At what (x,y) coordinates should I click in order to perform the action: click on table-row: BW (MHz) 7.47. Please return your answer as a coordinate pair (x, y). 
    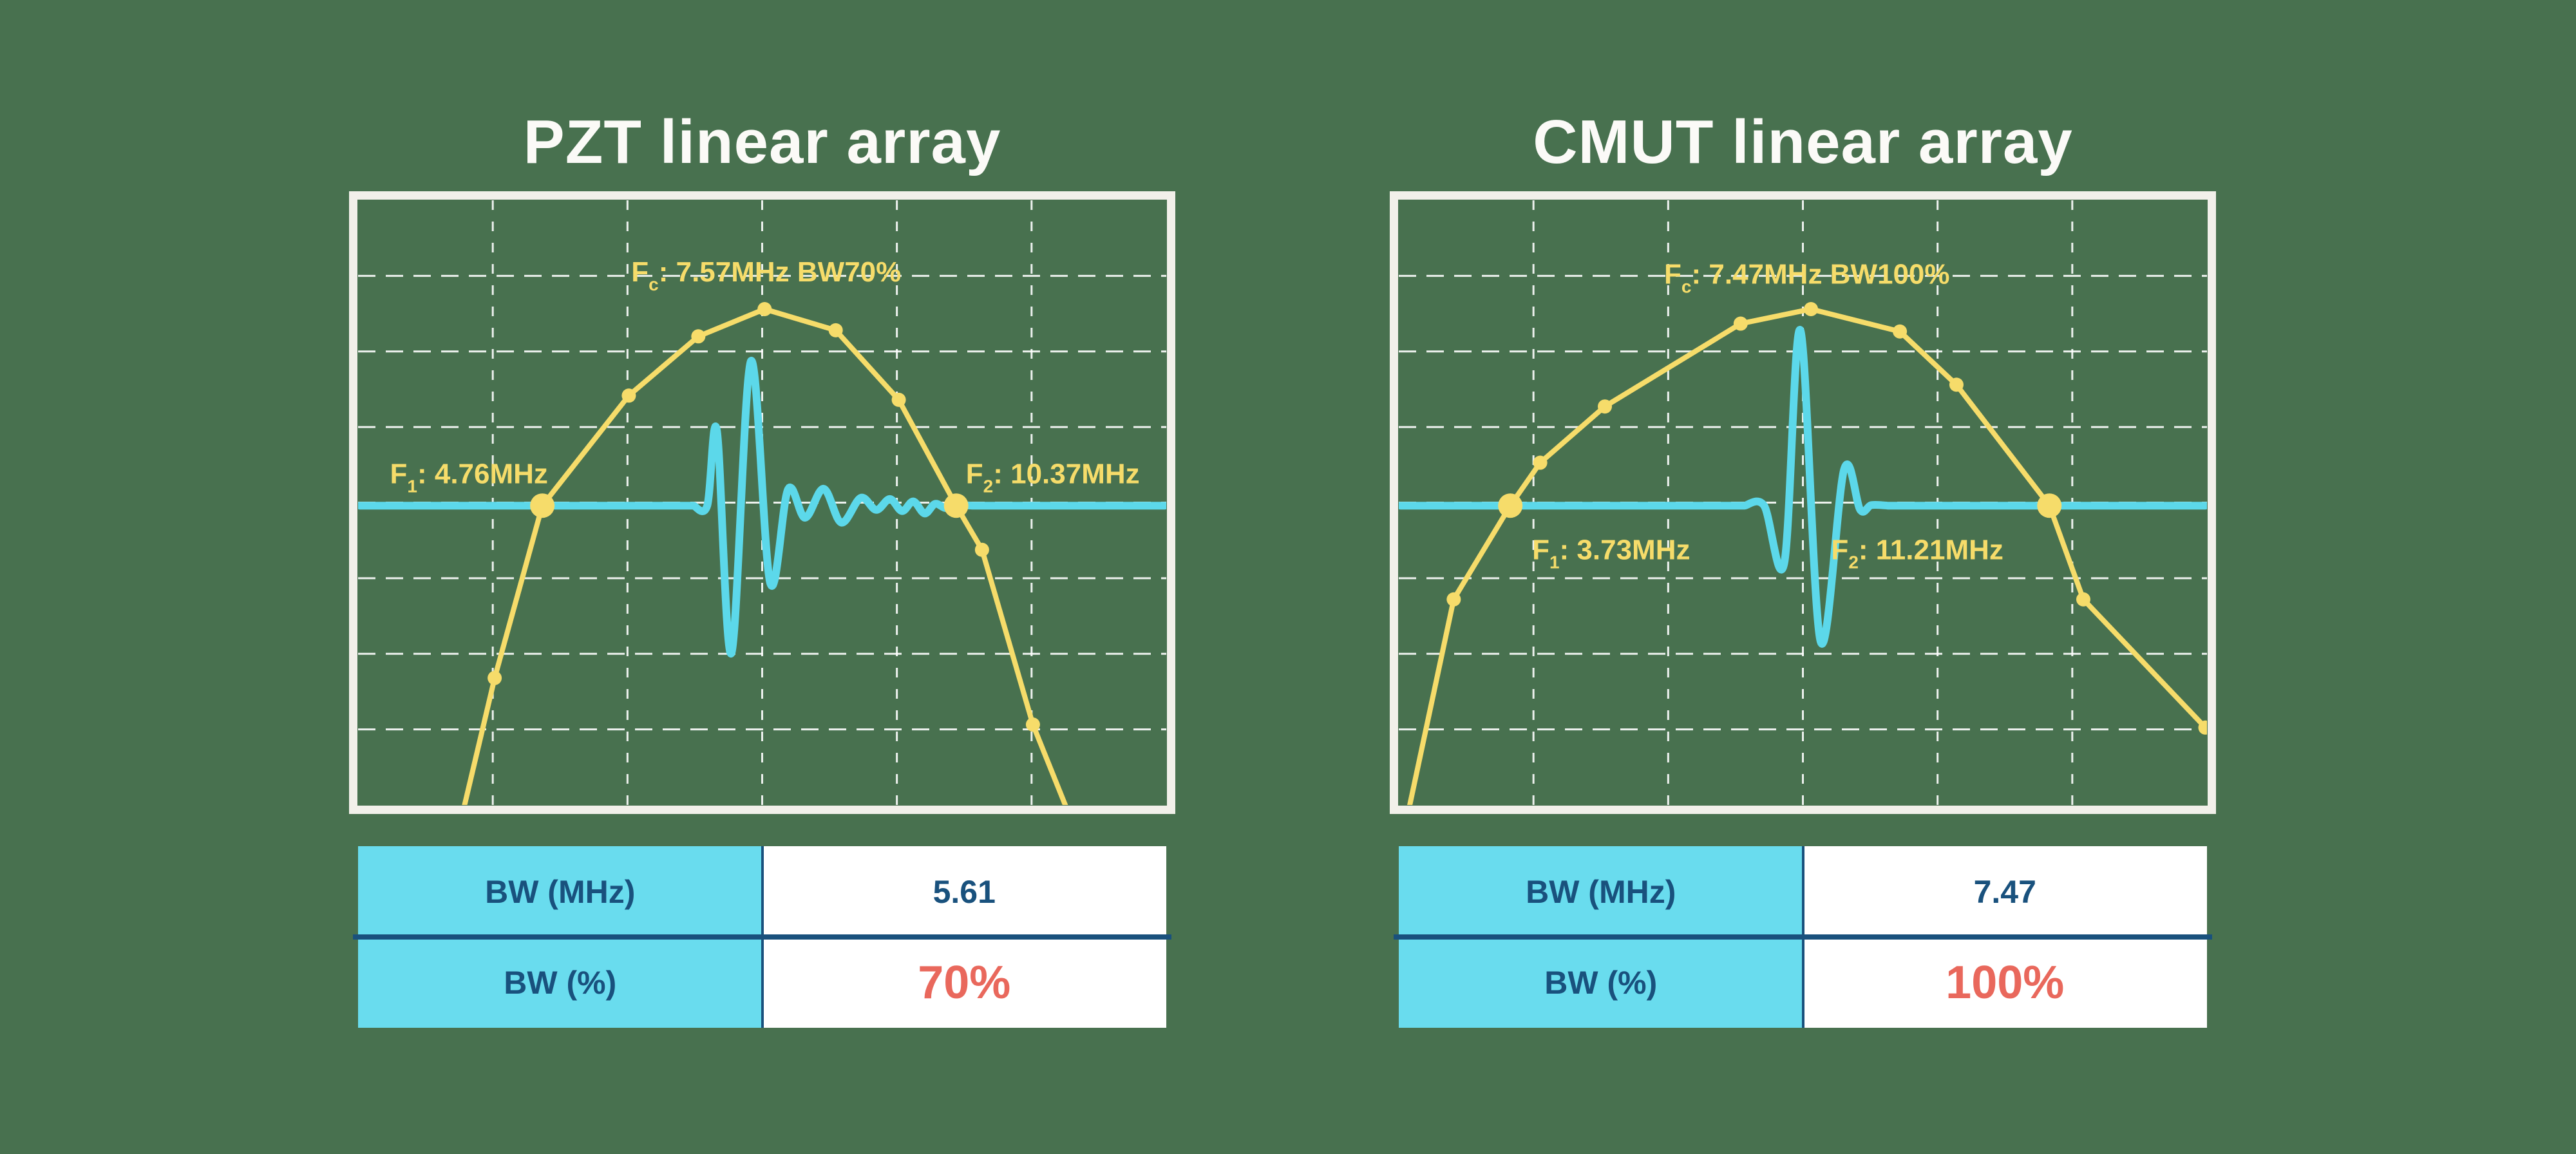
    Looking at the image, I should click on (1803, 891).